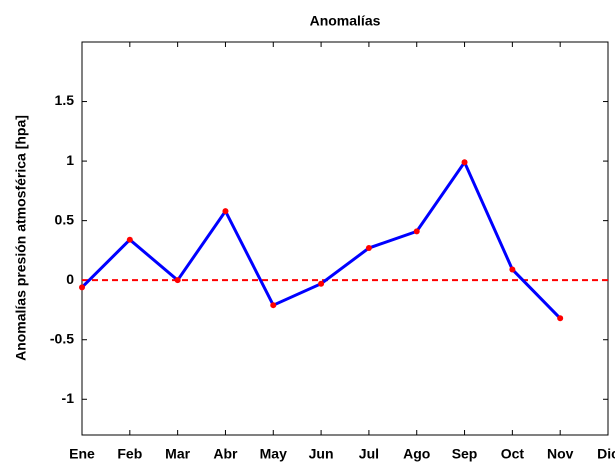  I want to click on chart-title: Anomalías, so click(345, 21).